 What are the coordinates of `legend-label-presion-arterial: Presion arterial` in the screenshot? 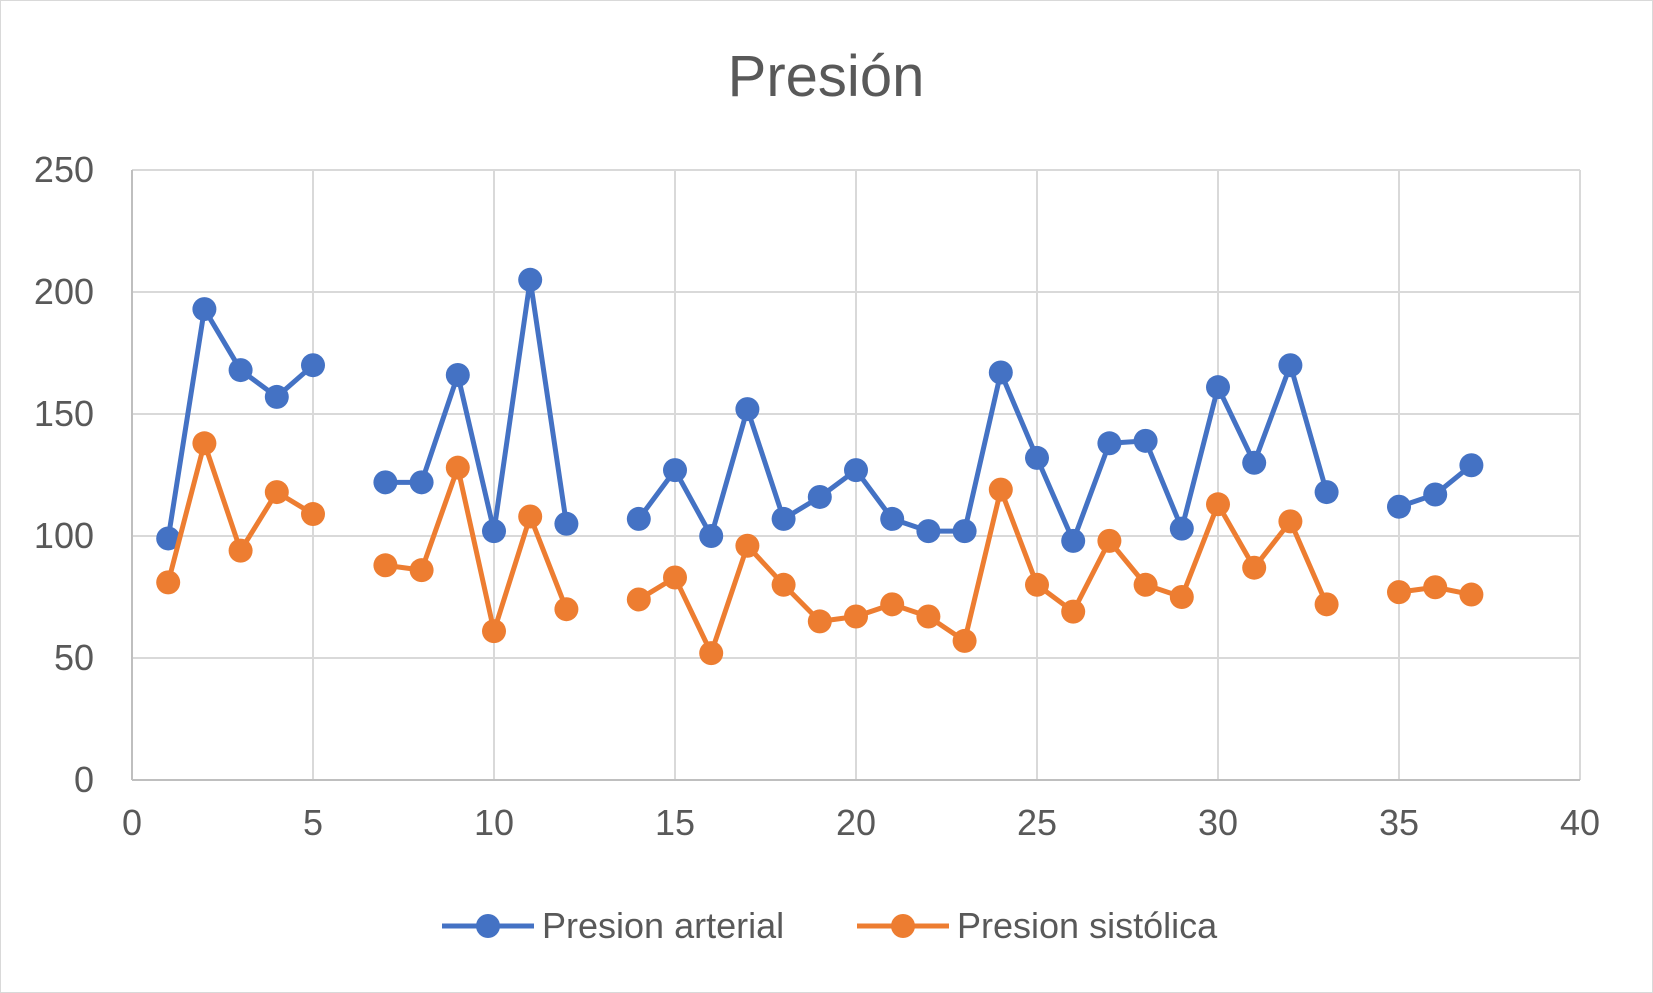 It's located at (663, 925).